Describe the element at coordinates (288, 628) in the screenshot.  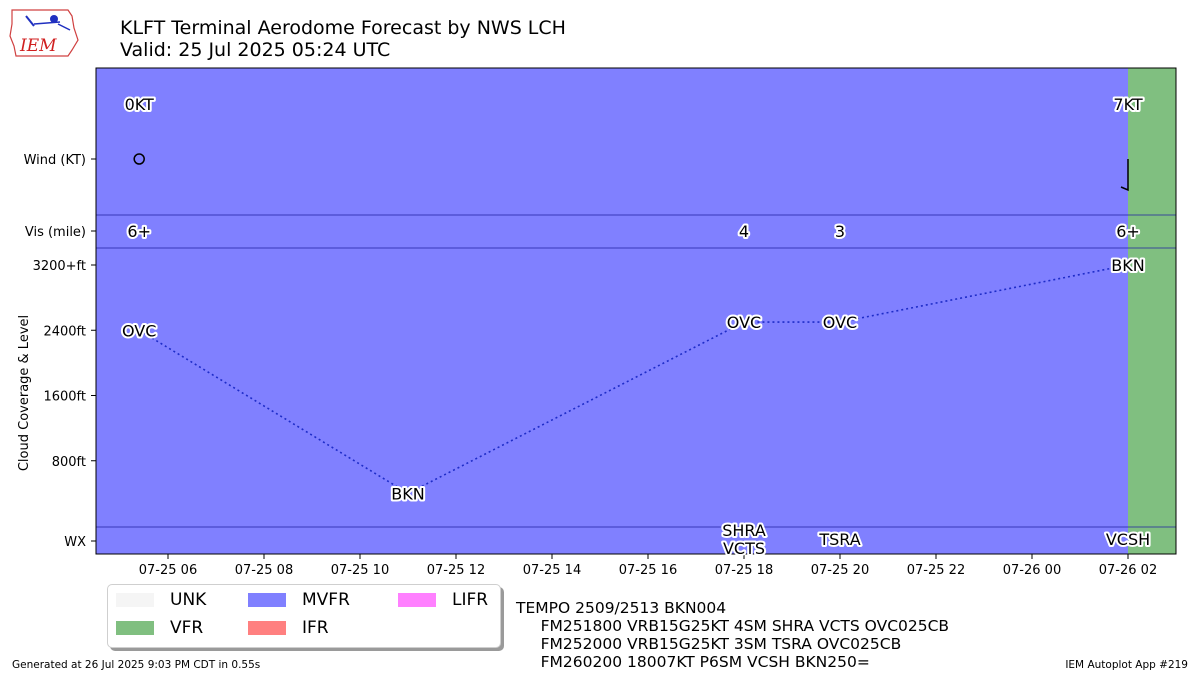
I see `legend-item-ifr: IFR` at that location.